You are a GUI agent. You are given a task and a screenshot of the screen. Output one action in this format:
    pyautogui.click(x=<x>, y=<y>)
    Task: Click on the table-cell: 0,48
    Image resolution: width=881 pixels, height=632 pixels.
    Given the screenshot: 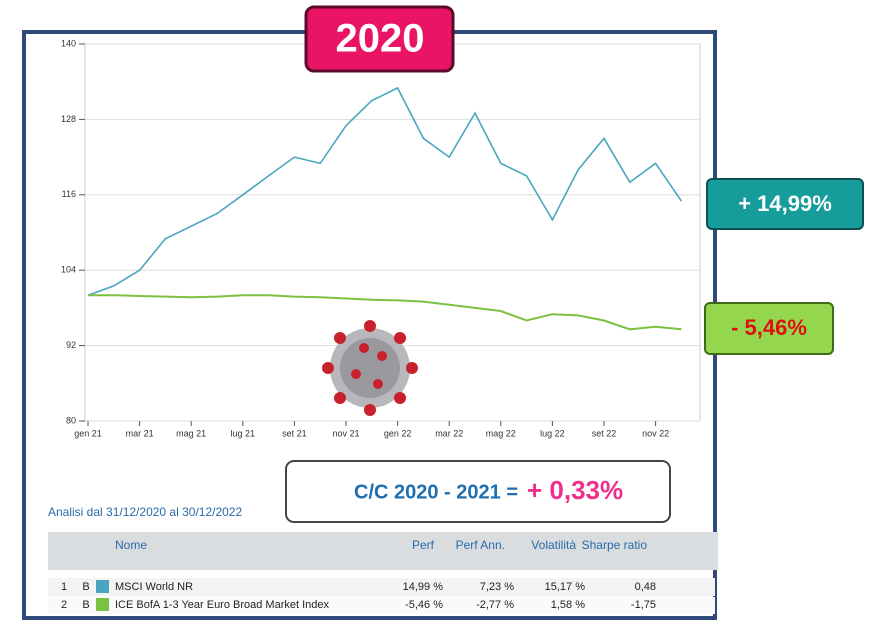 What is the action you would take?
    pyautogui.click(x=645, y=587)
    